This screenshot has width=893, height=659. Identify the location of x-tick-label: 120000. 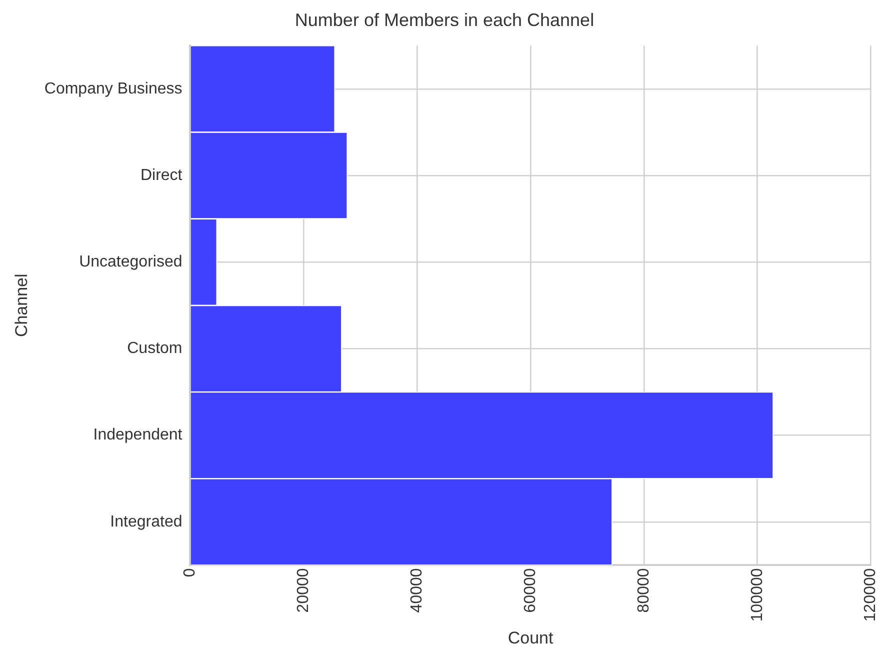
(871, 595).